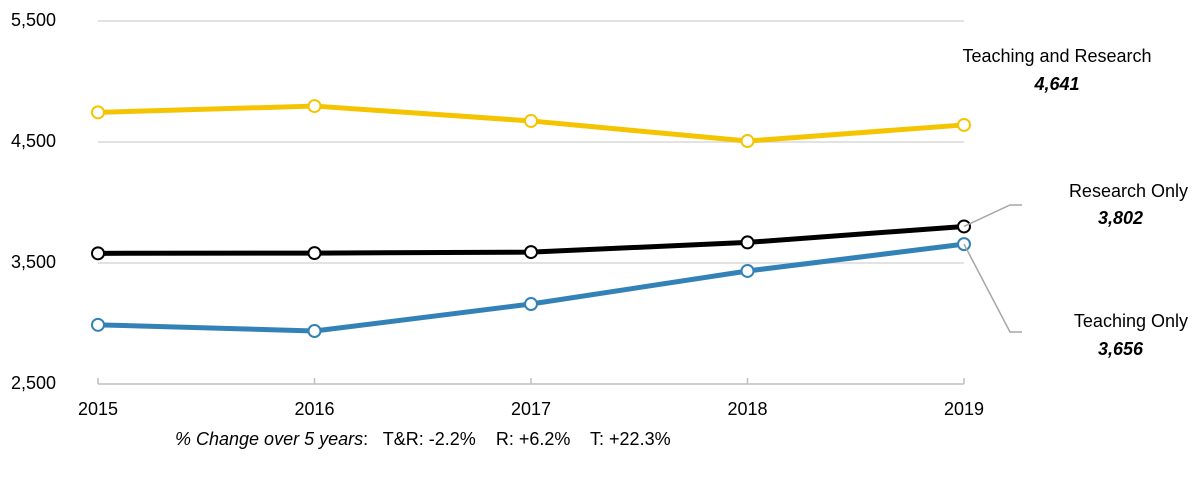  What do you see at coordinates (269, 439) in the screenshot?
I see `footnote-label: % Change over 5 years` at bounding box center [269, 439].